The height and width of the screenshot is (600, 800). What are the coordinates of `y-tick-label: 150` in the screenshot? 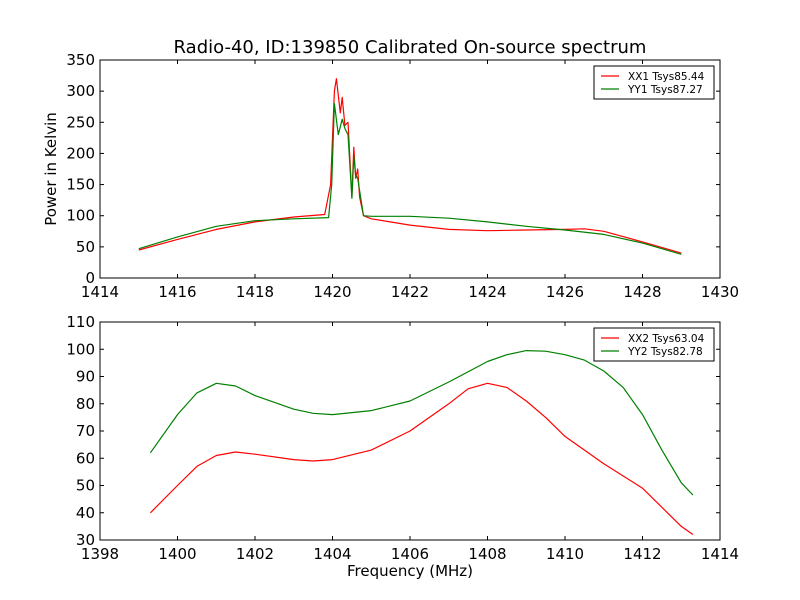 It's located at (80, 185).